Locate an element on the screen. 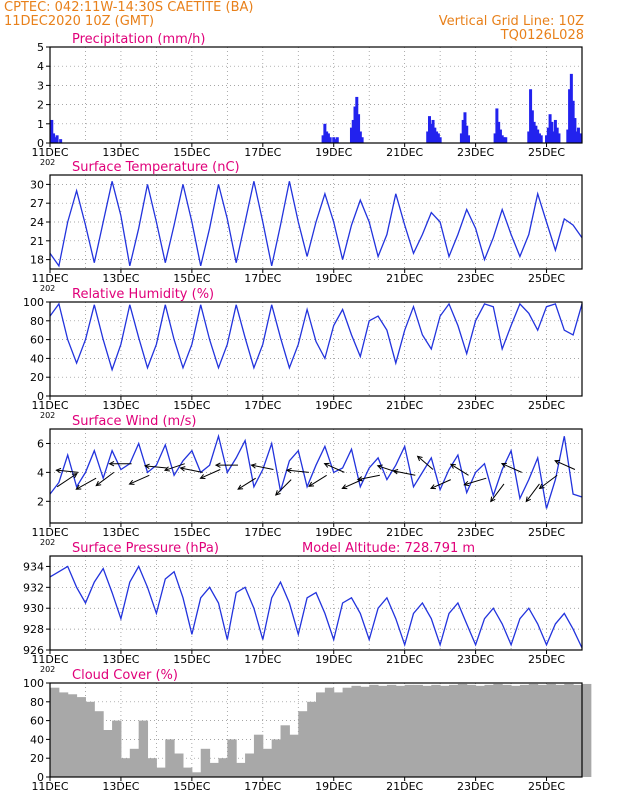  panel-title: Surface Wind (m/s) is located at coordinates (134, 421).